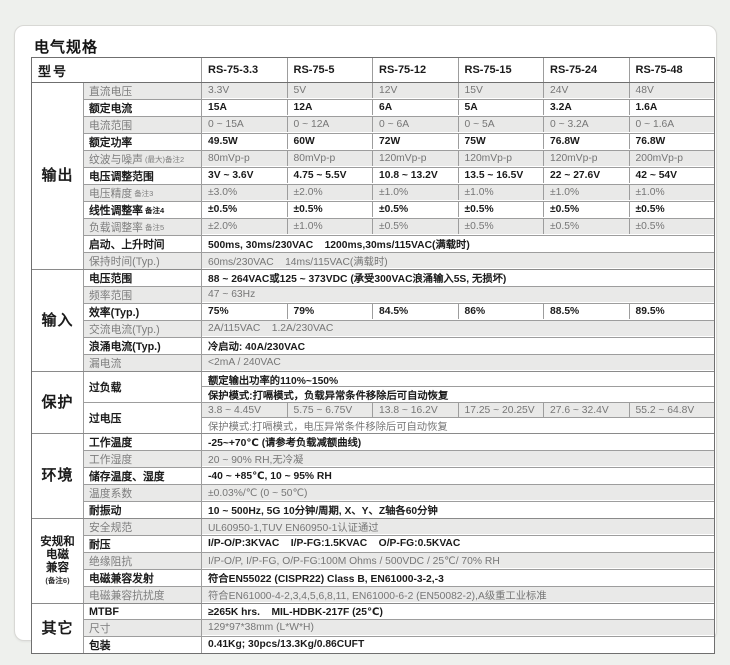 This screenshot has width=730, height=665. Describe the element at coordinates (143, 527) in the screenshot. I see `row-label: 安全规范` at that location.